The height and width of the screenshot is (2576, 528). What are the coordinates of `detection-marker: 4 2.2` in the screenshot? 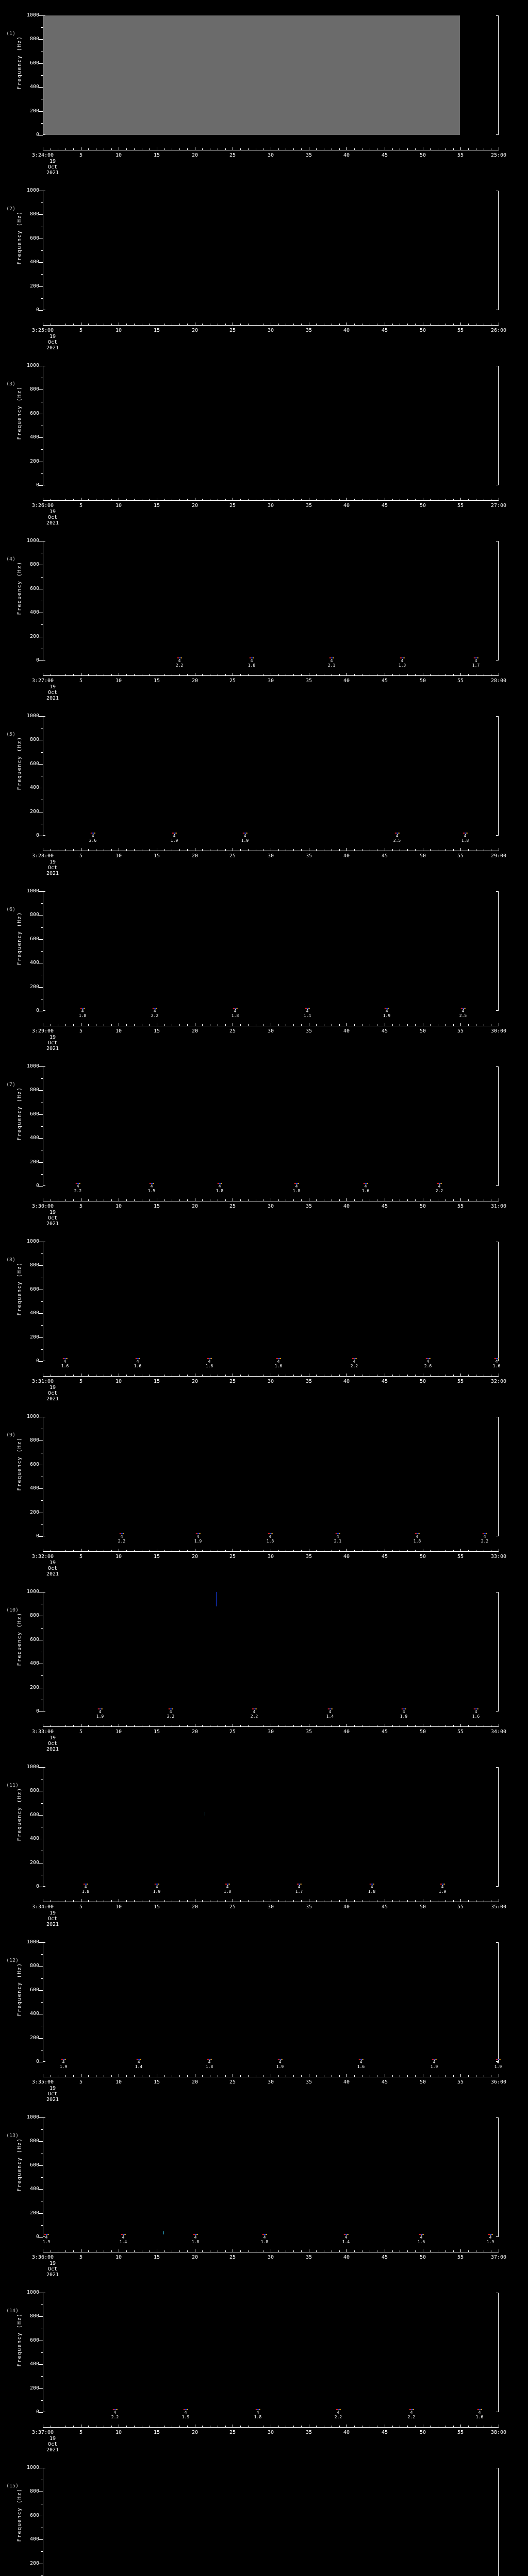 It's located at (439, 1188).